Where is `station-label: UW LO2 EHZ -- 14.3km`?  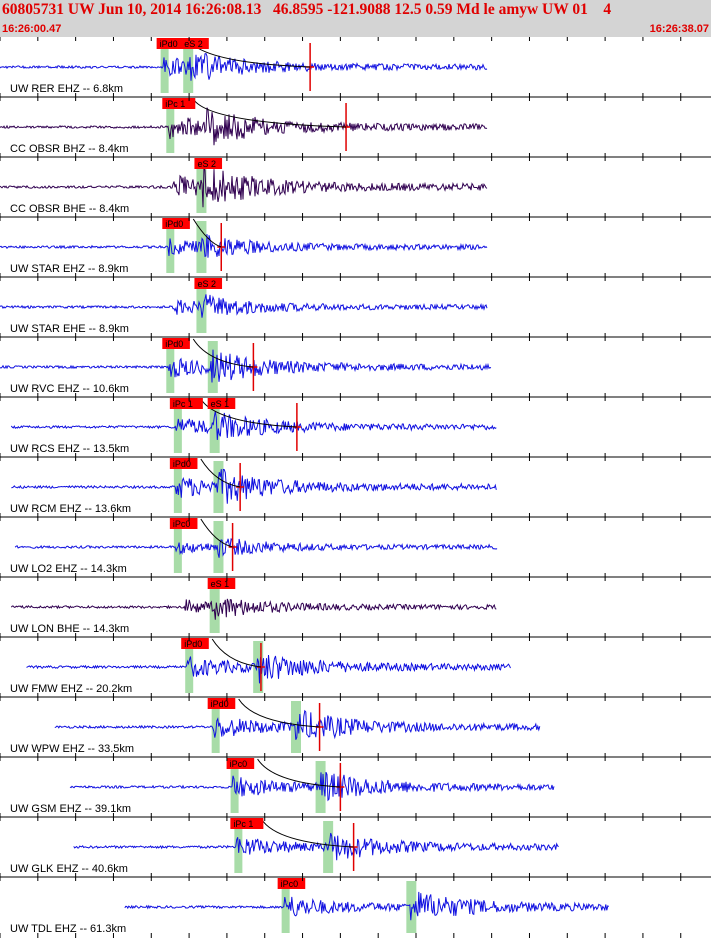 station-label: UW LO2 EHZ -- 14.3km is located at coordinates (68, 569).